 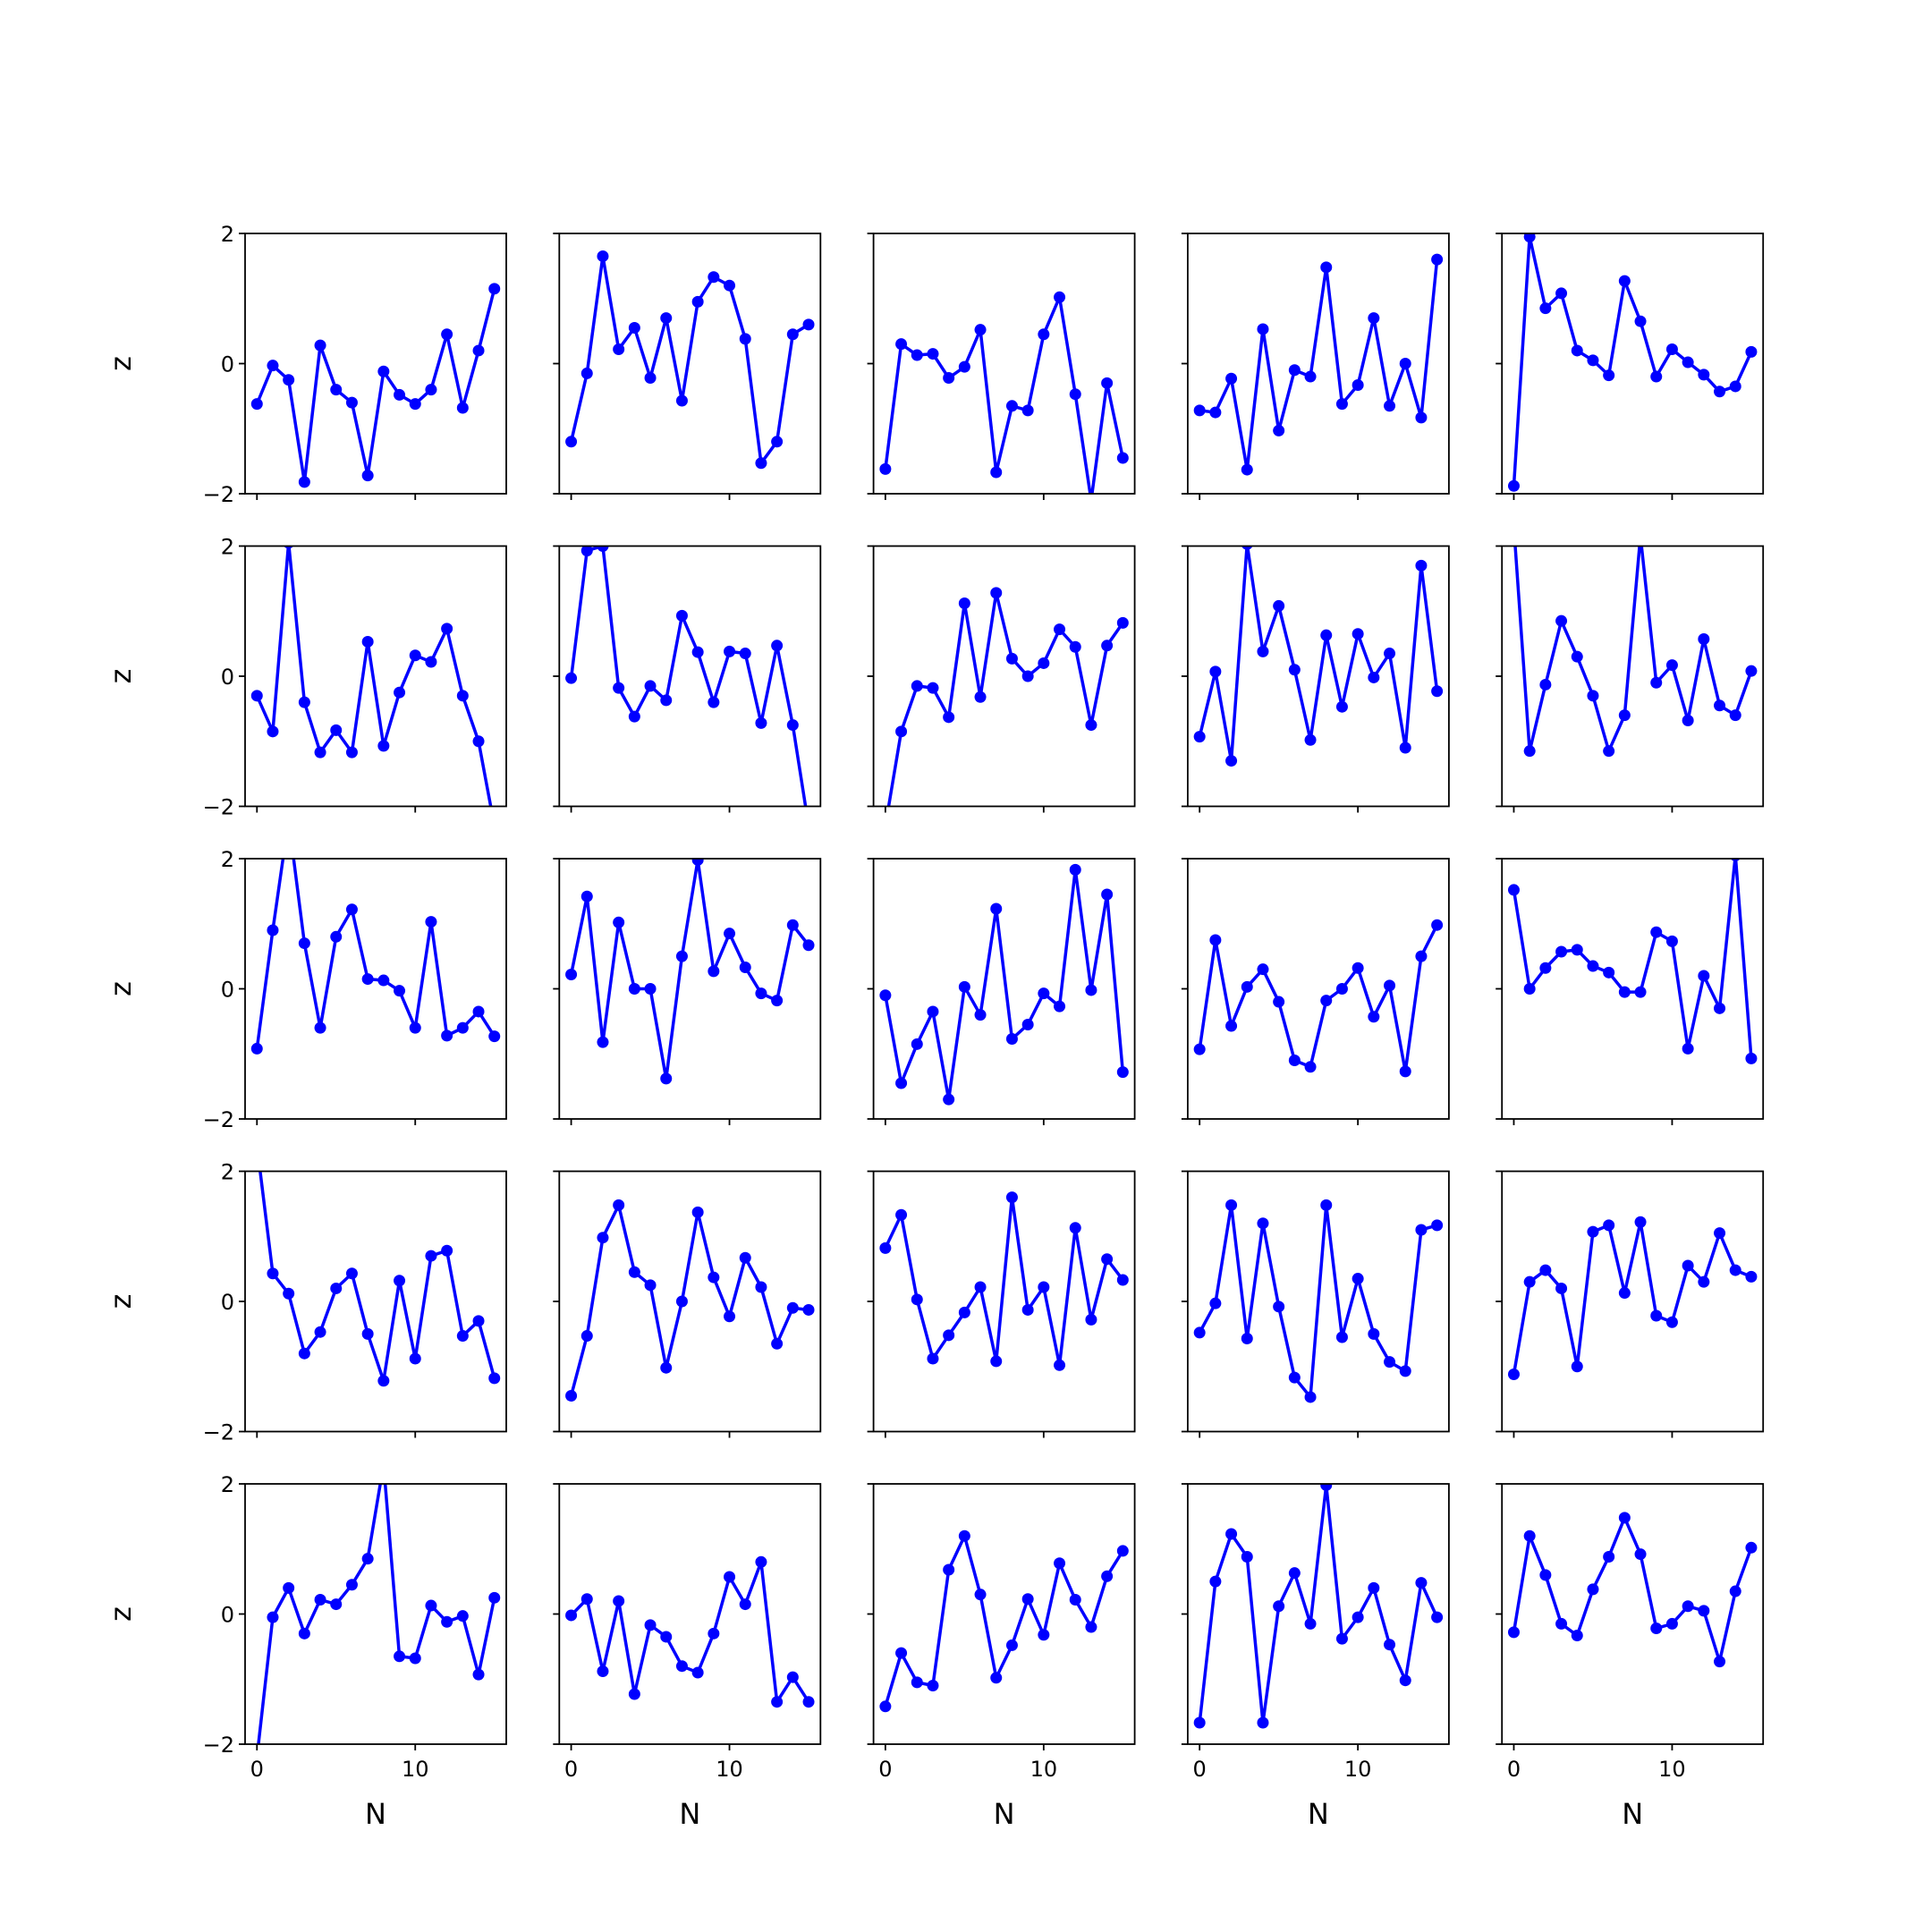 I want to click on y-tick-label: 2, so click(x=227, y=234).